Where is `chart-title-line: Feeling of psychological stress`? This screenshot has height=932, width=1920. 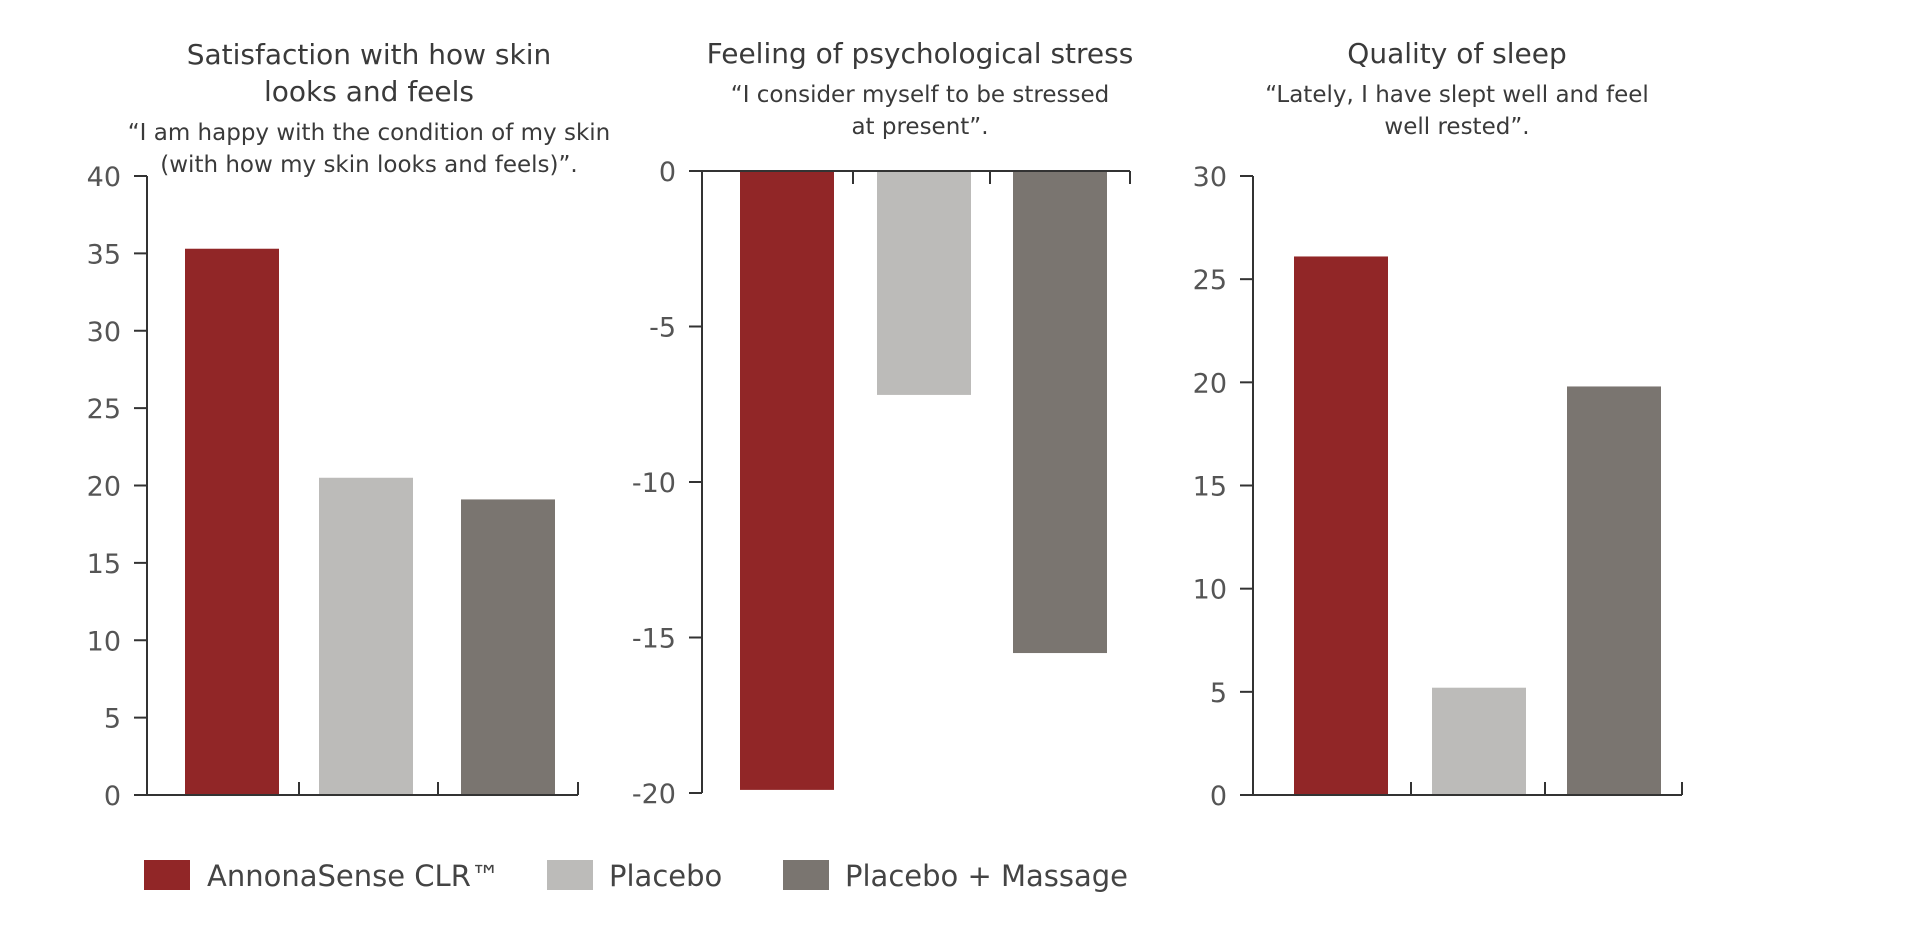 chart-title-line: Feeling of psychological stress is located at coordinates (920, 53).